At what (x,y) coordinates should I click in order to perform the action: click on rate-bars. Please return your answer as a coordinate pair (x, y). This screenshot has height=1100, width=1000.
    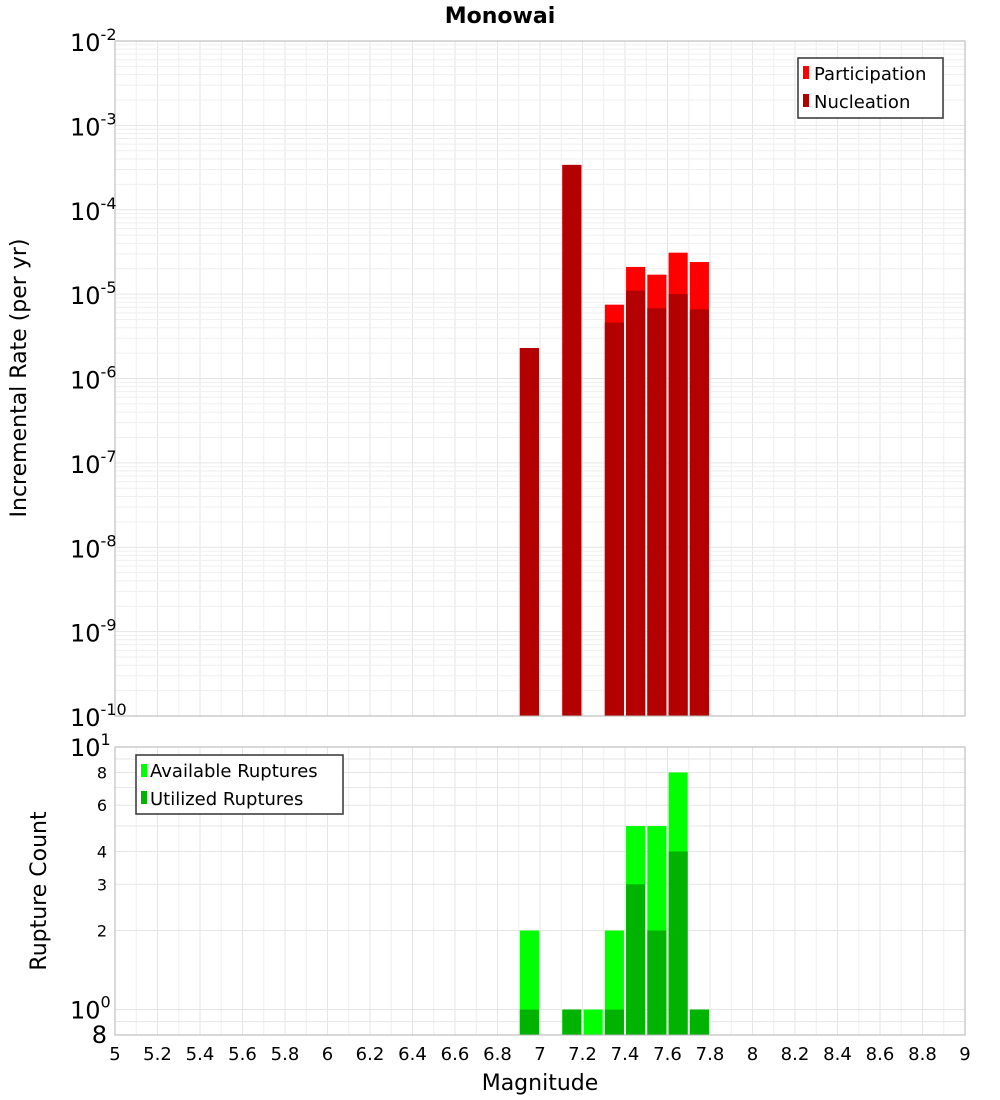
    Looking at the image, I should click on (614, 440).